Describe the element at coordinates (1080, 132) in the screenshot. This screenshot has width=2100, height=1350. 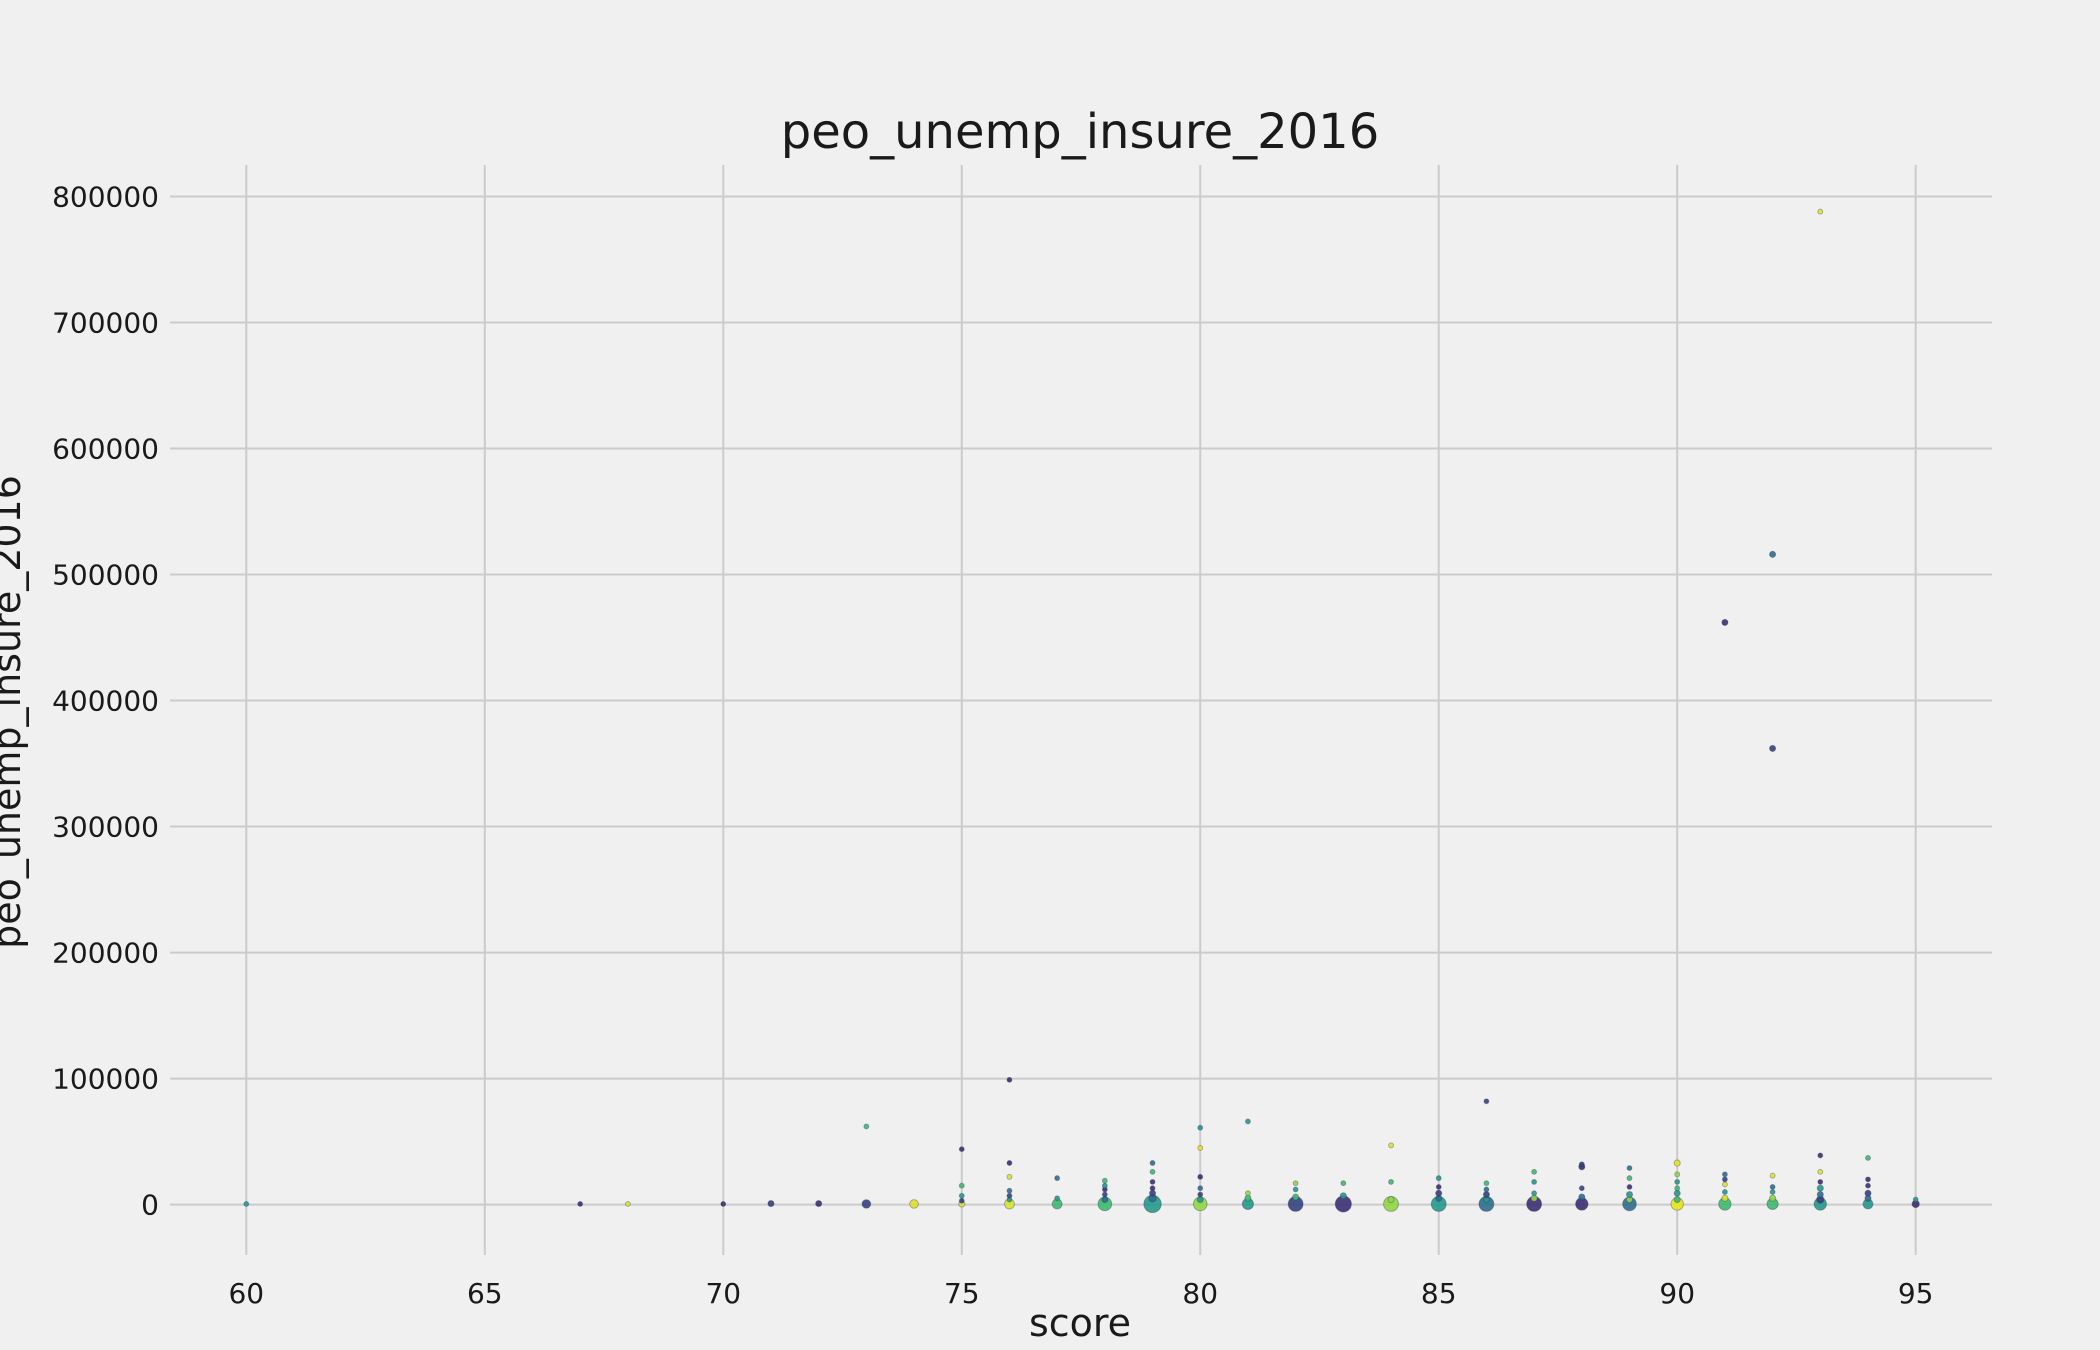
I see `chart-title: peo_unemp_insure_2016` at that location.